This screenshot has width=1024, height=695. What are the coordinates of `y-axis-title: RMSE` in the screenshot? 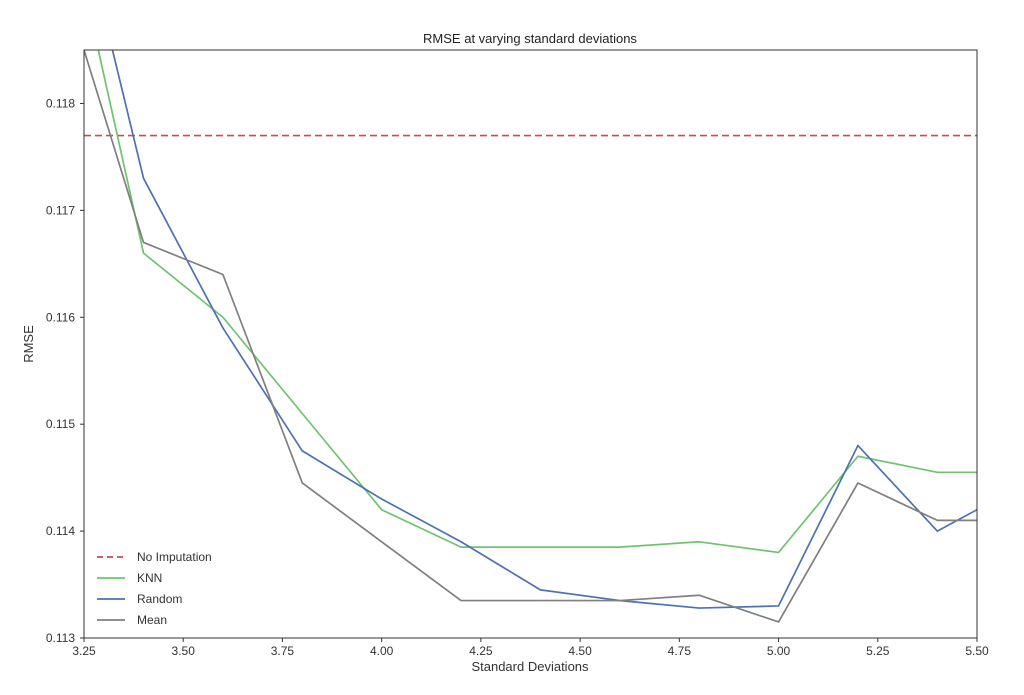 It's located at (28, 344).